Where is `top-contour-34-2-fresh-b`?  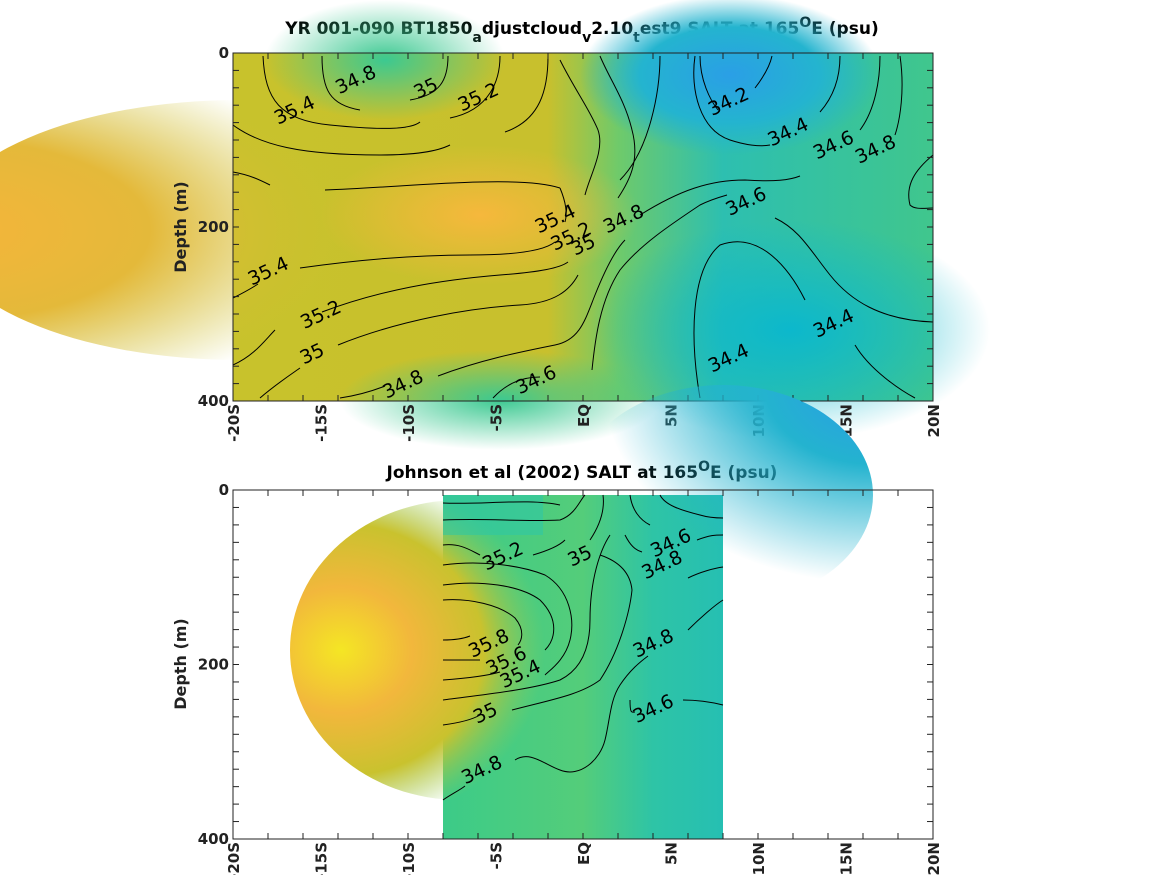
top-contour-34-2-fresh-b is located at coordinates (763, 72).